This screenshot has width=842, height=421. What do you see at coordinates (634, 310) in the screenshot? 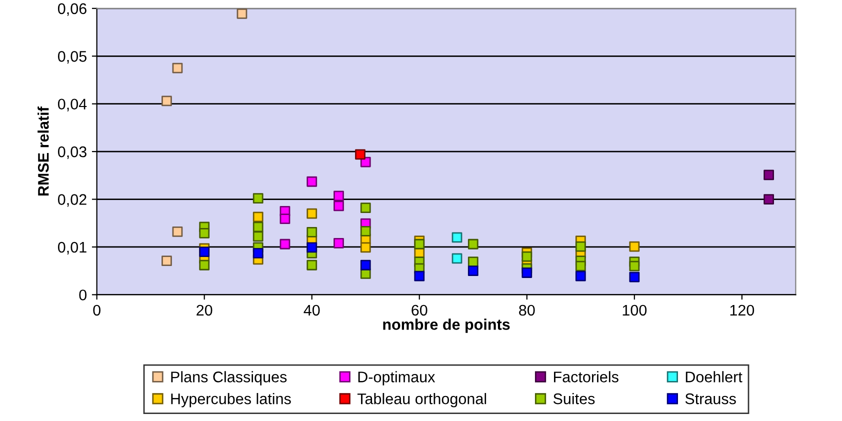
I see `x-tick-label: 100` at bounding box center [634, 310].